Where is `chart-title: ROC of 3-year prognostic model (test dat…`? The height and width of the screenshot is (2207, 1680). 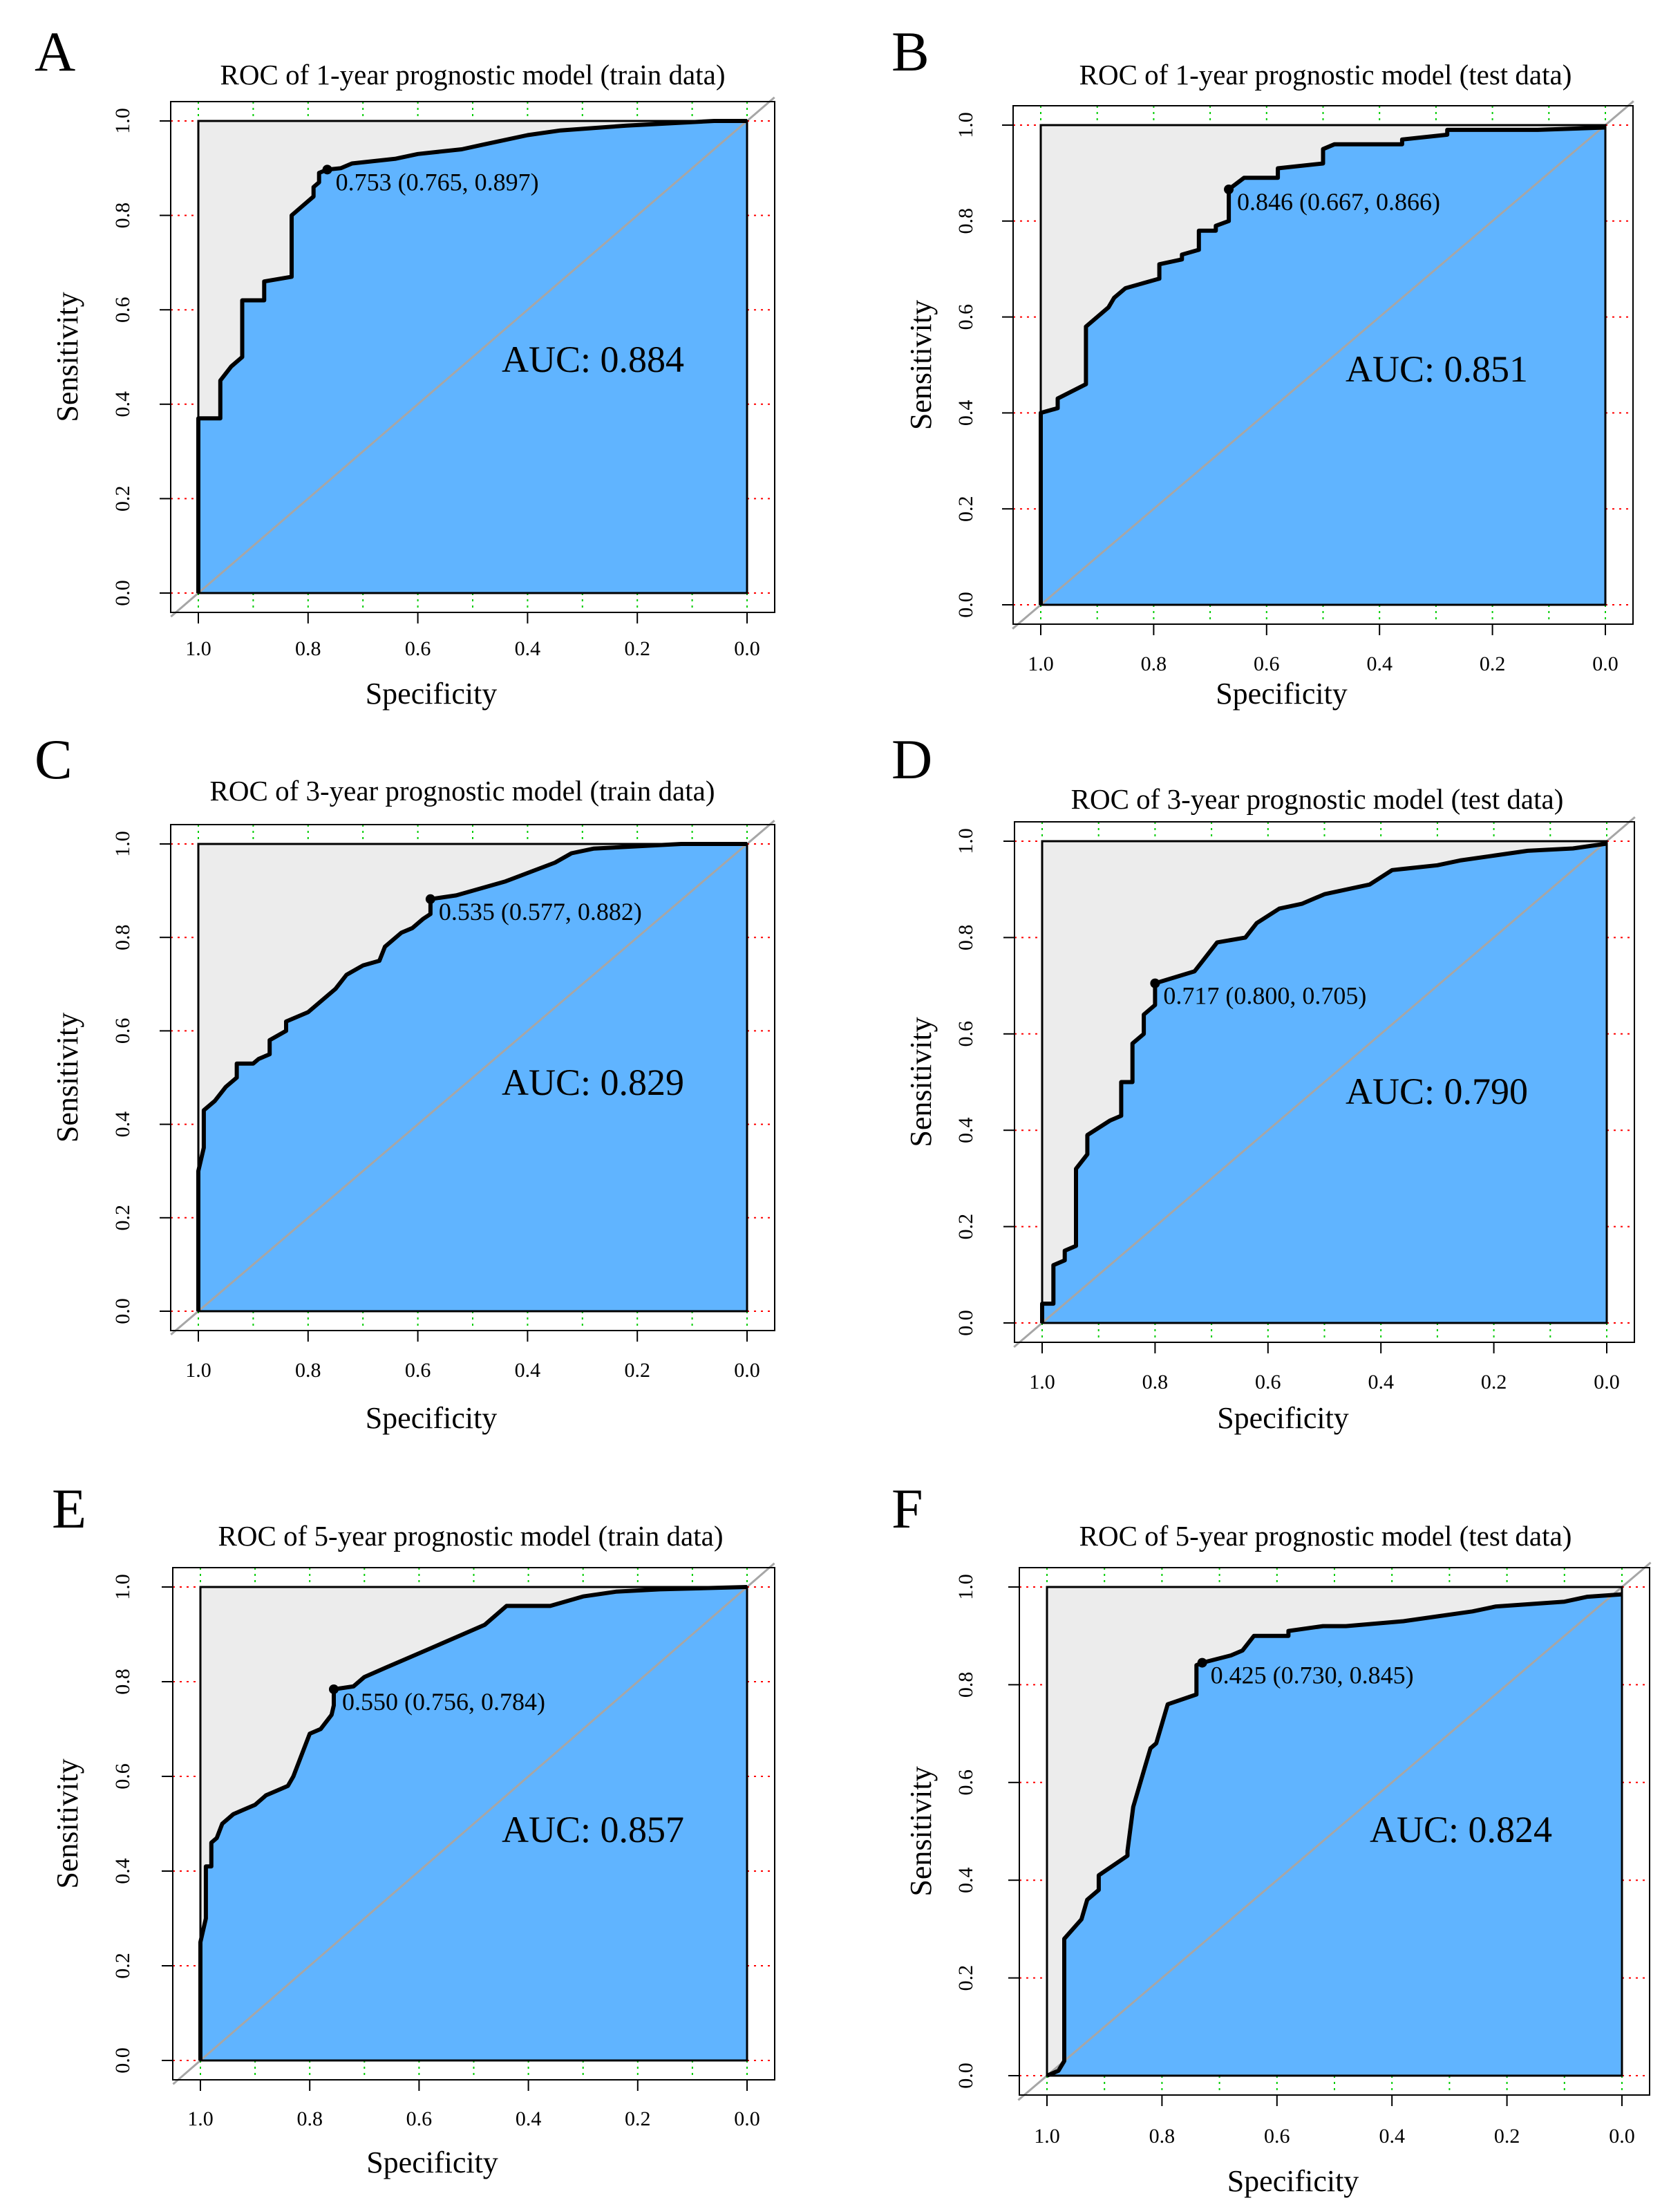 chart-title: ROC of 3-year prognostic model (test dat… is located at coordinates (1317, 799).